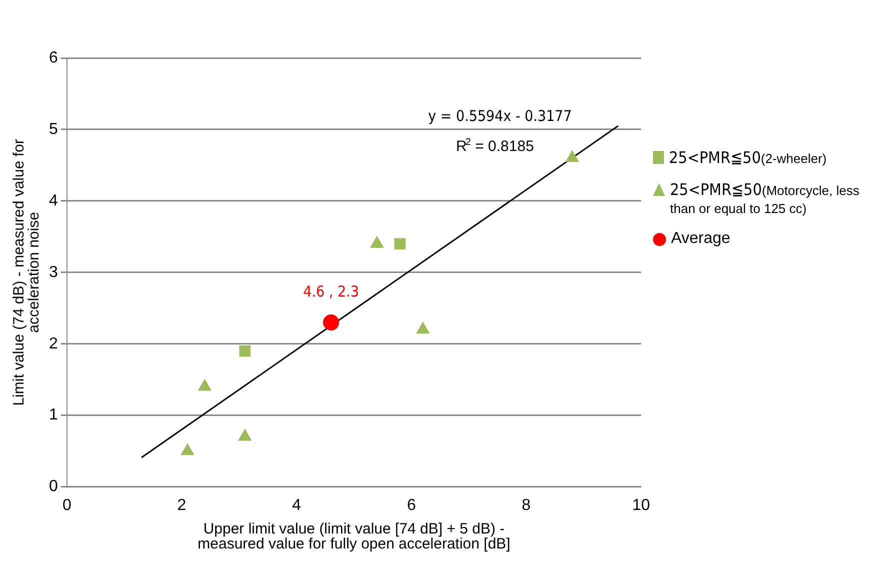  What do you see at coordinates (765, 198) in the screenshot?
I see `legend-label: 25<PMR≦50(Motorcycle, less than or equal to 125 cc)` at bounding box center [765, 198].